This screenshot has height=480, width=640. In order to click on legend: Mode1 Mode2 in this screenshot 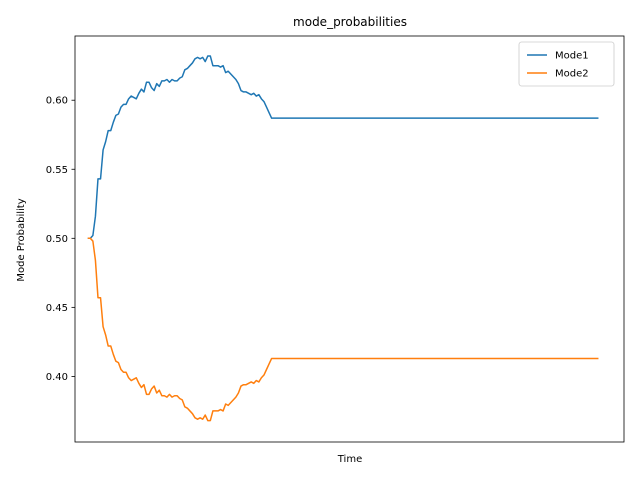, I will do `click(566, 64)`.